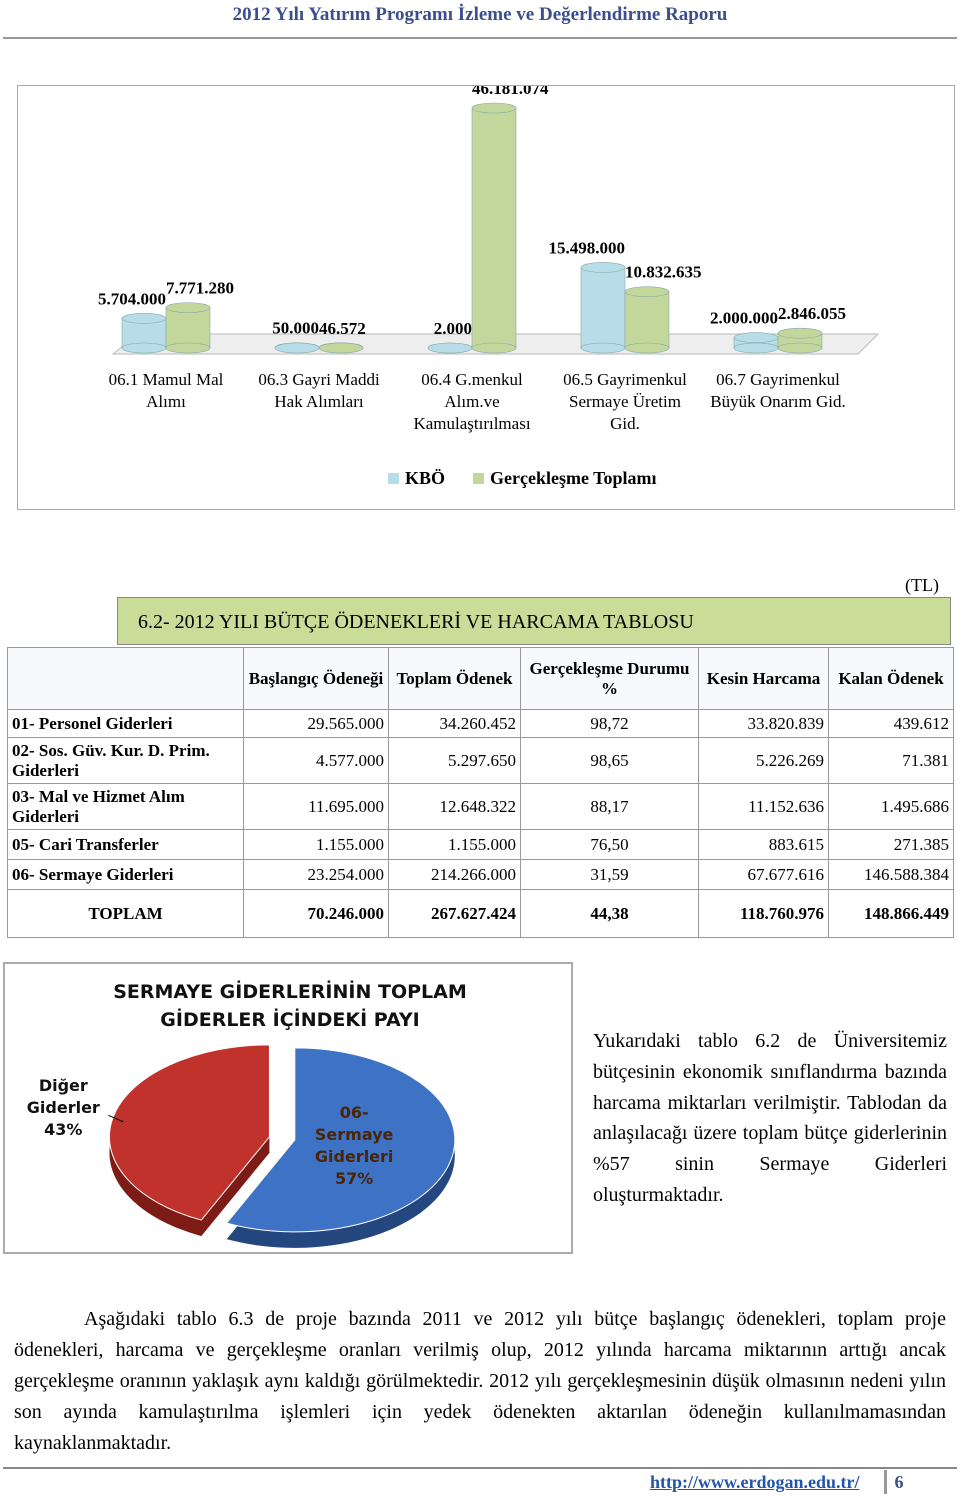  Describe the element at coordinates (342, 328) in the screenshot. I see `data-label: 46.572` at that location.